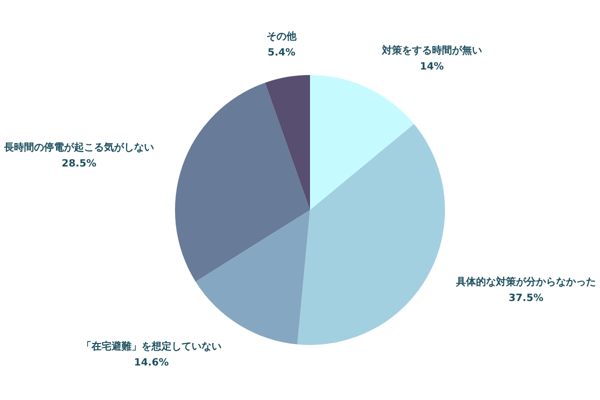  Describe the element at coordinates (526, 298) in the screenshot. I see `data-label: 37.5%` at that location.